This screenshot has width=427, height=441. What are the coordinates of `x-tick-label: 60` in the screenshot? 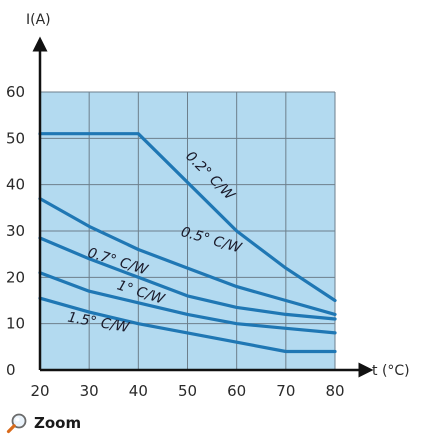 It's located at (236, 391).